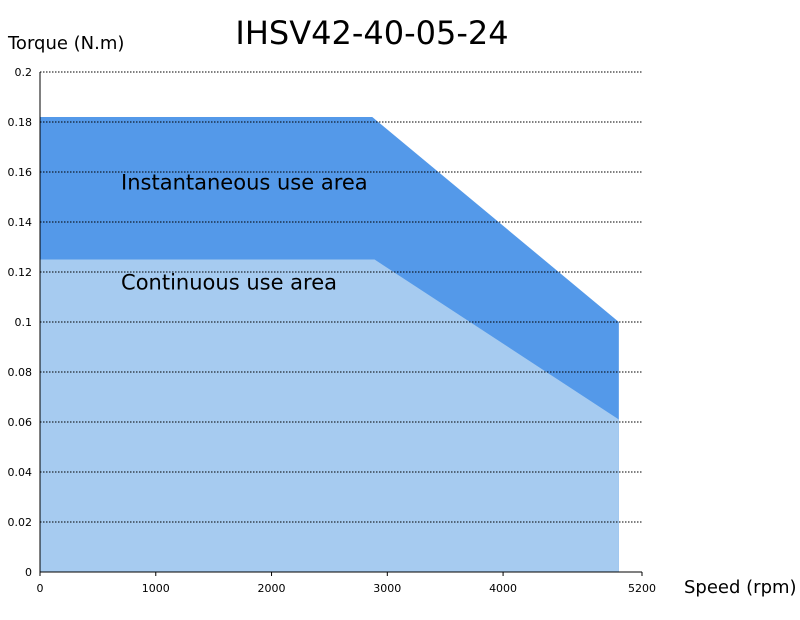  I want to click on x-tick-label: 4000, so click(503, 588).